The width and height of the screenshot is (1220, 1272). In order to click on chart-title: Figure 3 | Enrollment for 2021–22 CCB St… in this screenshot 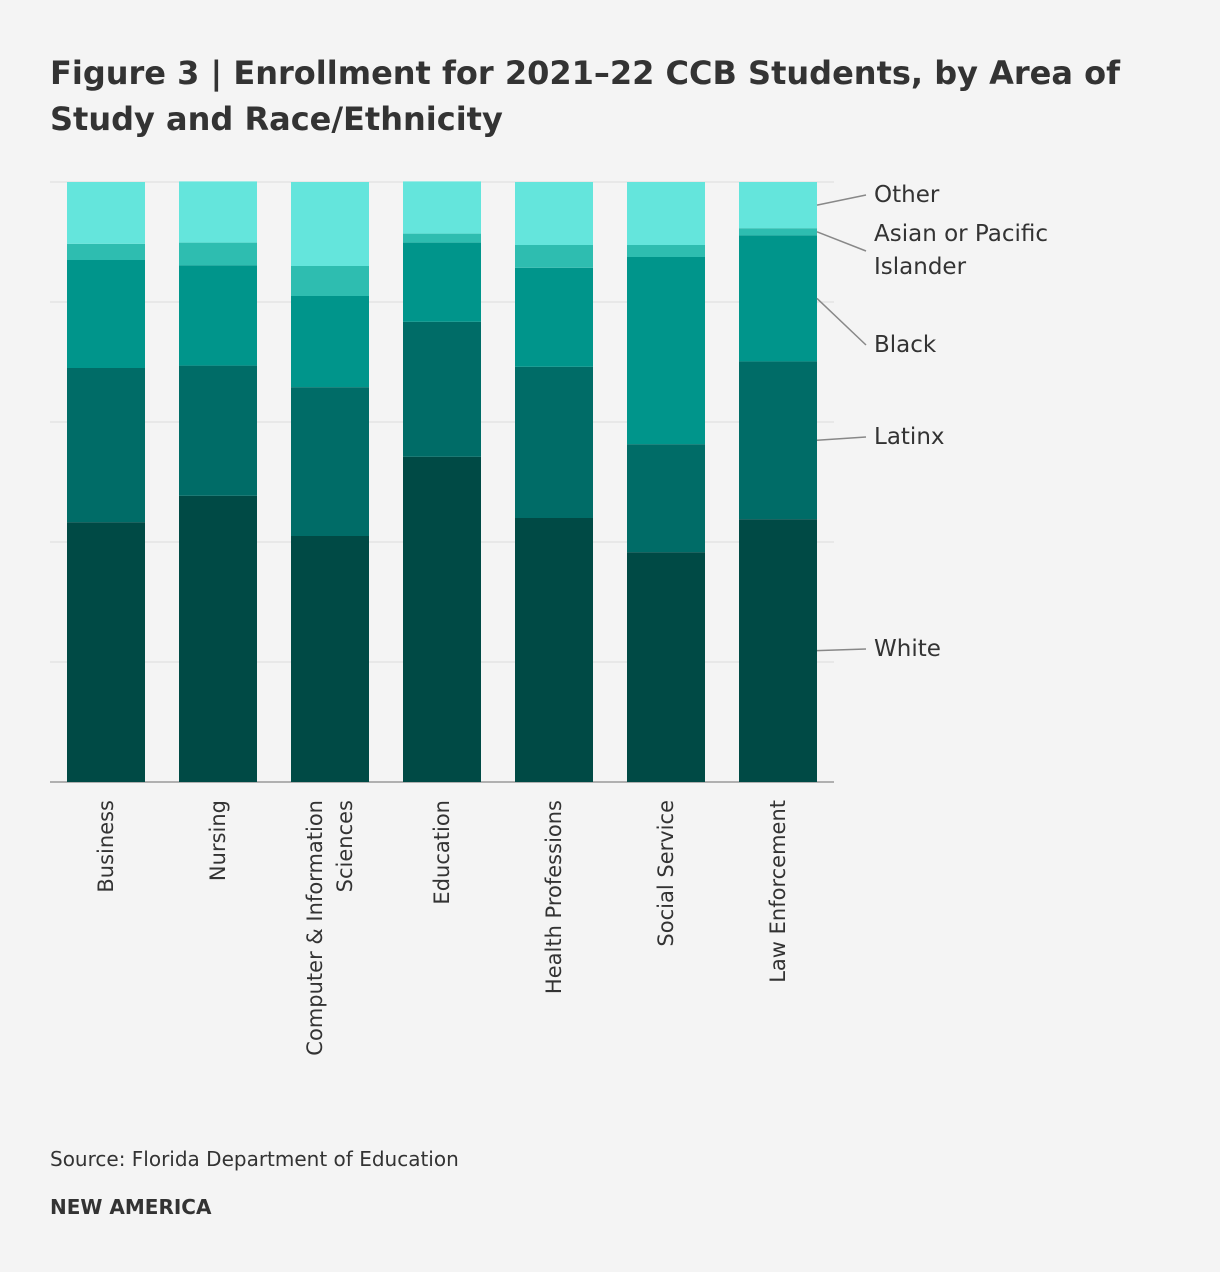, I will do `click(585, 96)`.